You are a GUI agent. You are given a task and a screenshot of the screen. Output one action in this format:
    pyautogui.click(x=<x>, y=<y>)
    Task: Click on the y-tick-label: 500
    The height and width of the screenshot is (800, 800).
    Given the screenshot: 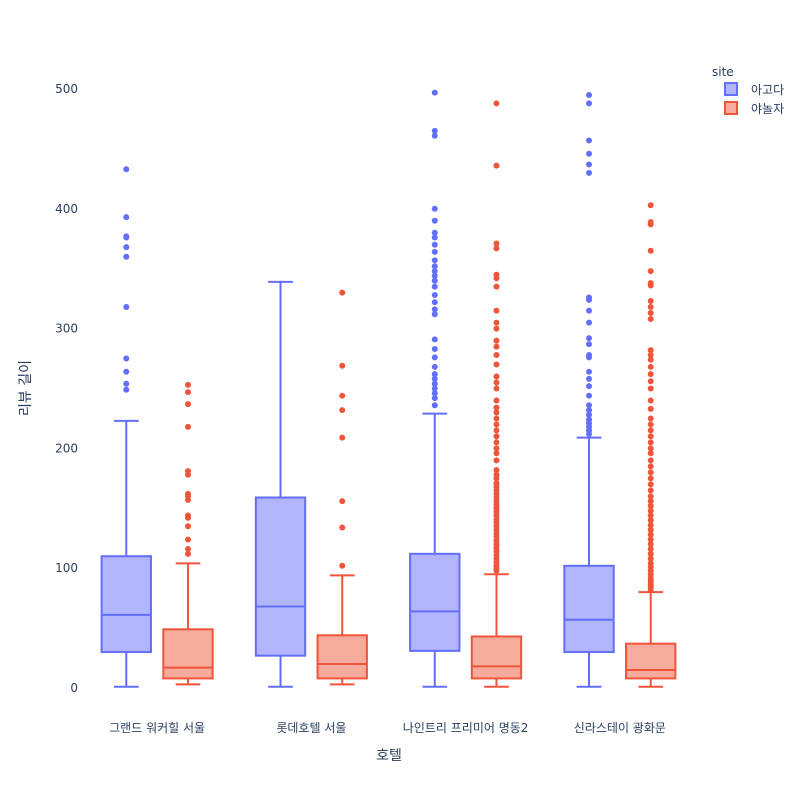 What is the action you would take?
    pyautogui.click(x=66, y=89)
    